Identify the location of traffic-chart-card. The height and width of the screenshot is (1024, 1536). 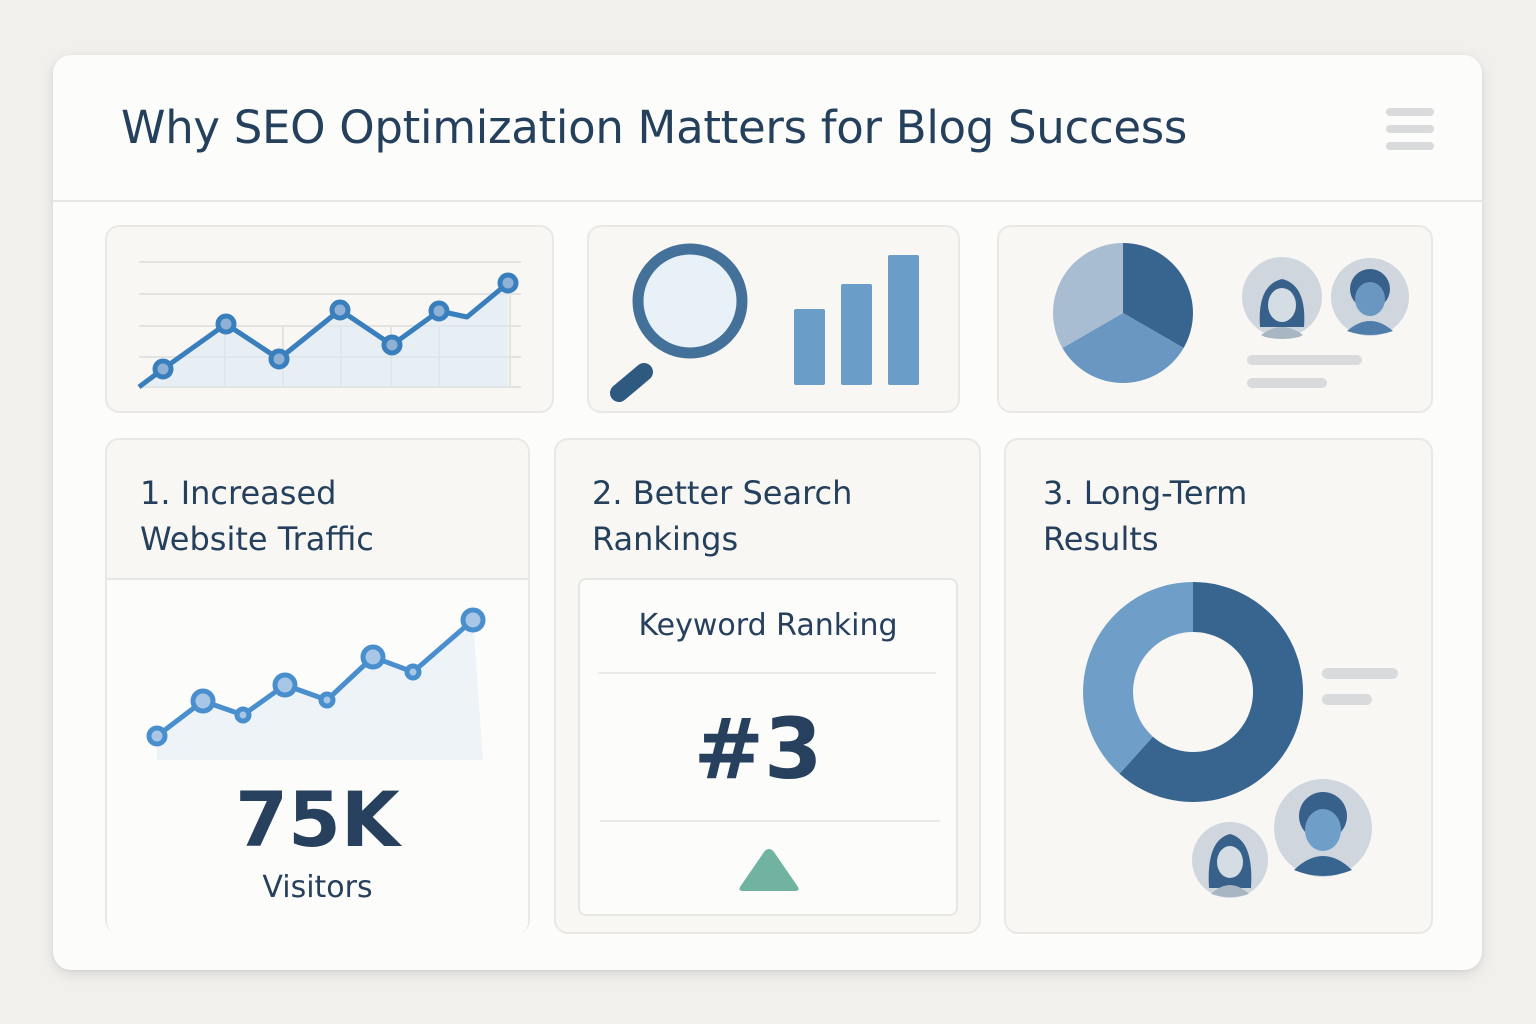
(329, 319).